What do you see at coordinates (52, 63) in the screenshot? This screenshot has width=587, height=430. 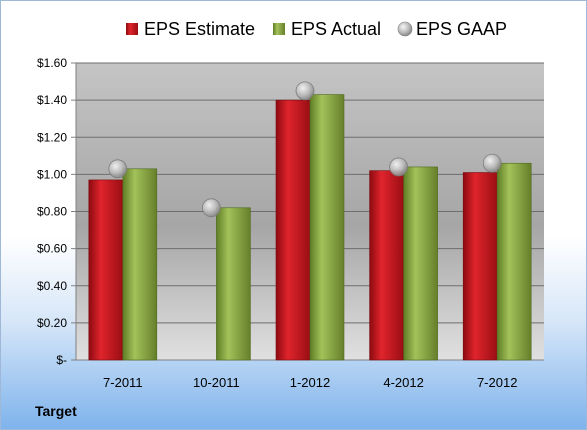 I see `y-tick-label: $1.60` at bounding box center [52, 63].